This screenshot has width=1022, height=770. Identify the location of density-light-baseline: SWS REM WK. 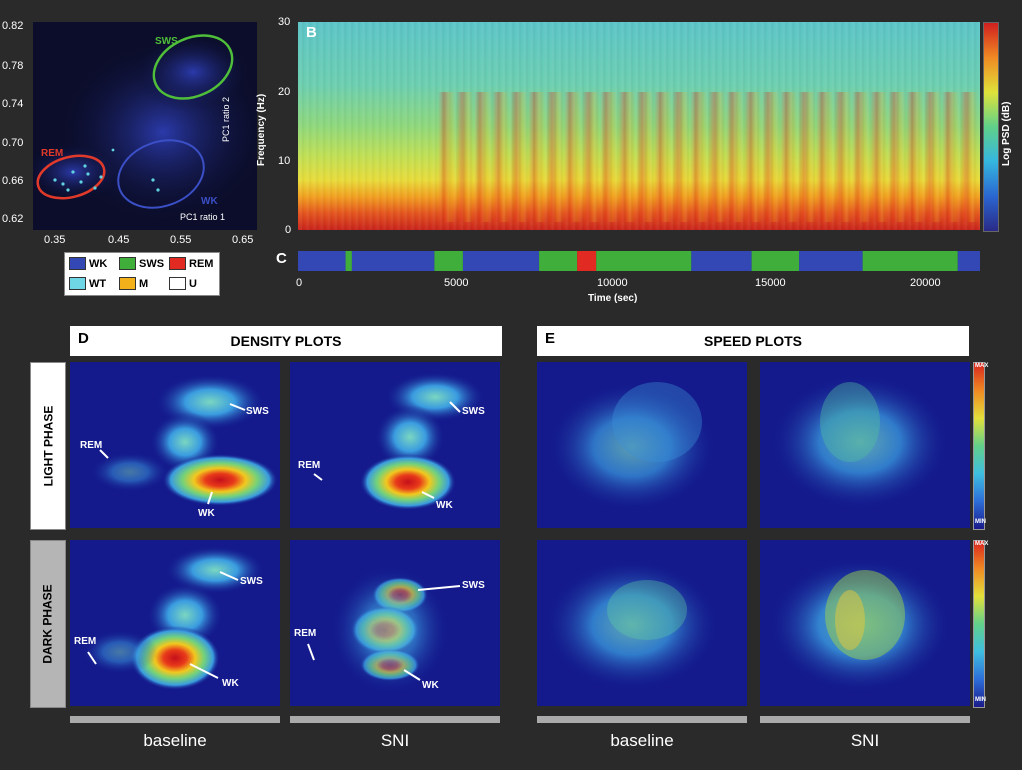
(175, 445).